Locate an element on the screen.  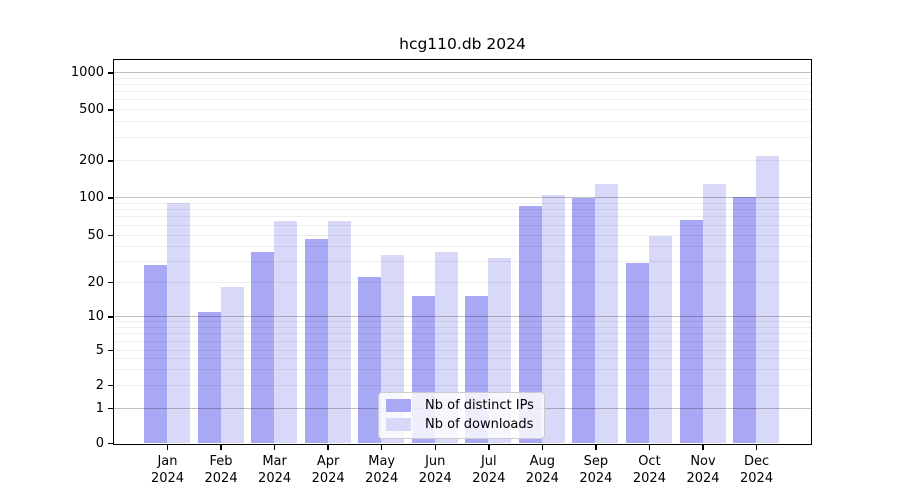
y-axis-label: 0 is located at coordinates (99, 443).